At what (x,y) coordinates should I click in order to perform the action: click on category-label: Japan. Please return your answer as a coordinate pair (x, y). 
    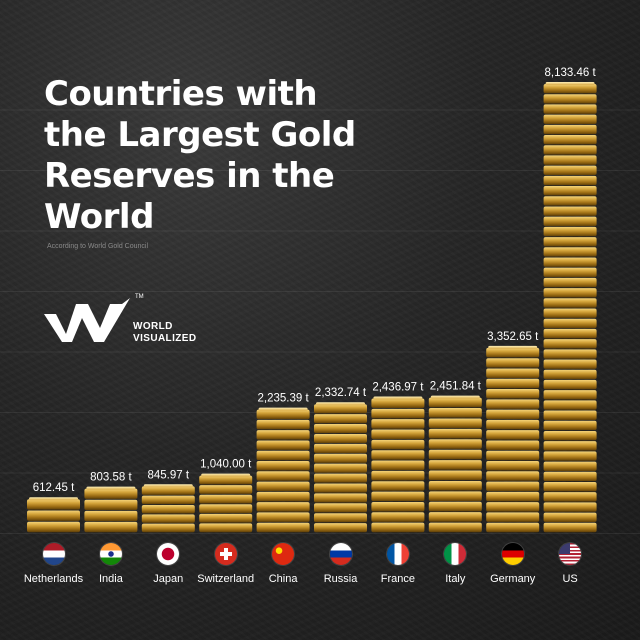
    Looking at the image, I should click on (168, 579).